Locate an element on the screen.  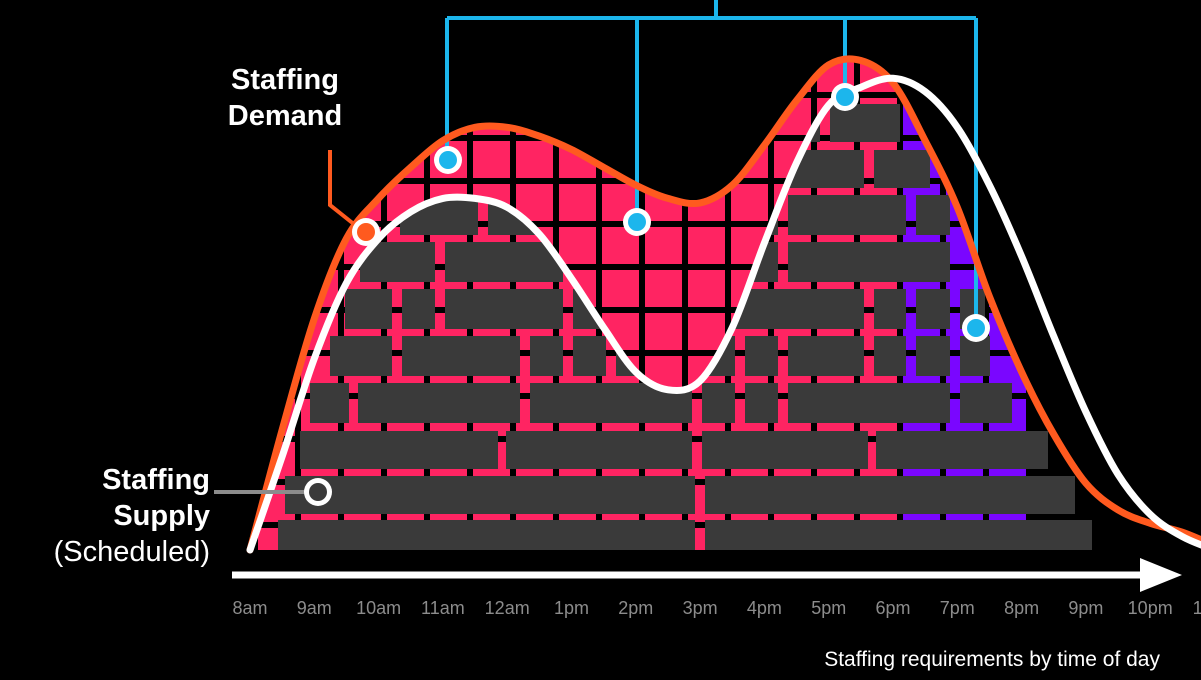
x-tick-label: 8am is located at coordinates (249, 608).